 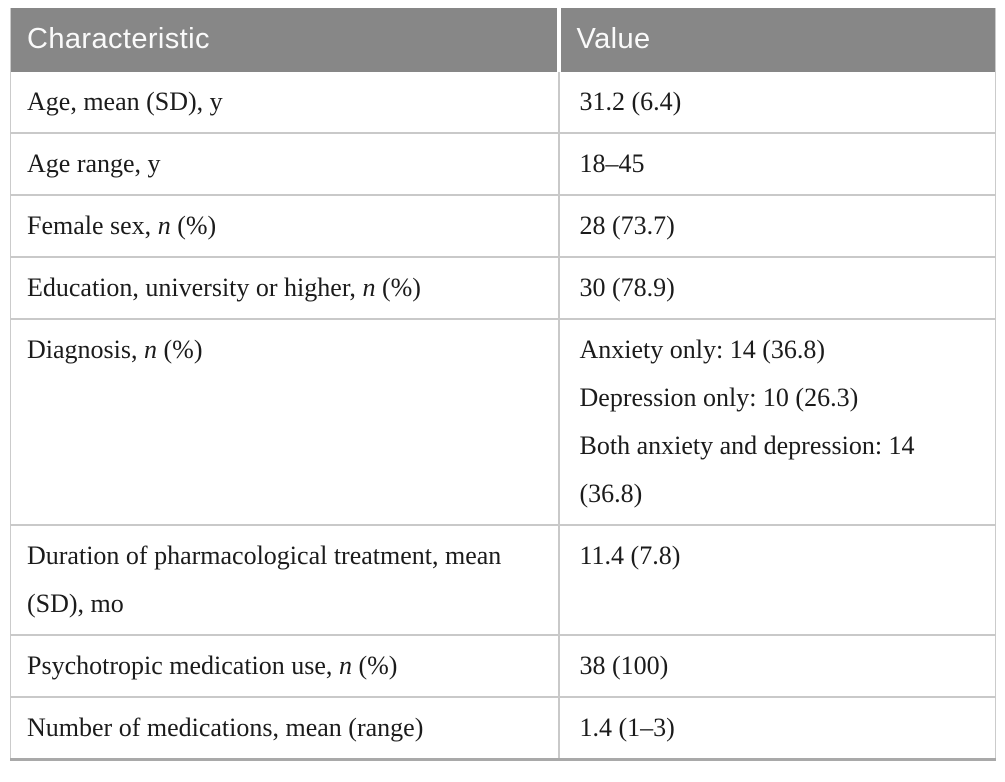 I want to click on characteristic-text: Number of medications, mean (range), so click(x=225, y=727).